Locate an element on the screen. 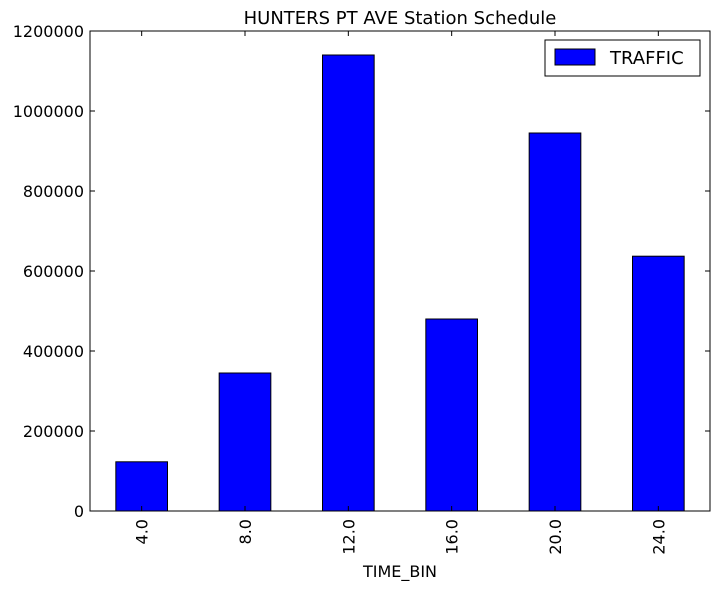 The image size is (719, 589). x-tick-label: 4.0 is located at coordinates (142, 531).